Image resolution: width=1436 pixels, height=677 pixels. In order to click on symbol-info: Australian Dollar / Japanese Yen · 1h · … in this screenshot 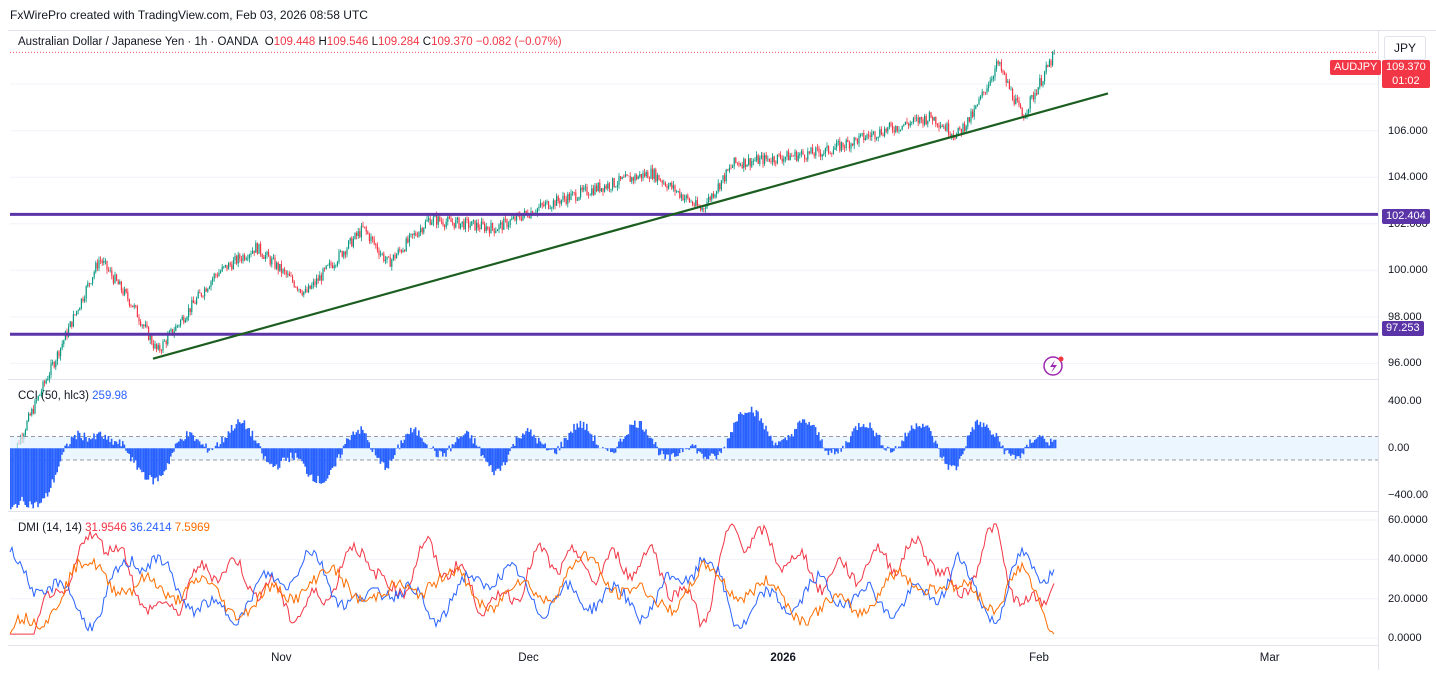, I will do `click(290, 42)`.